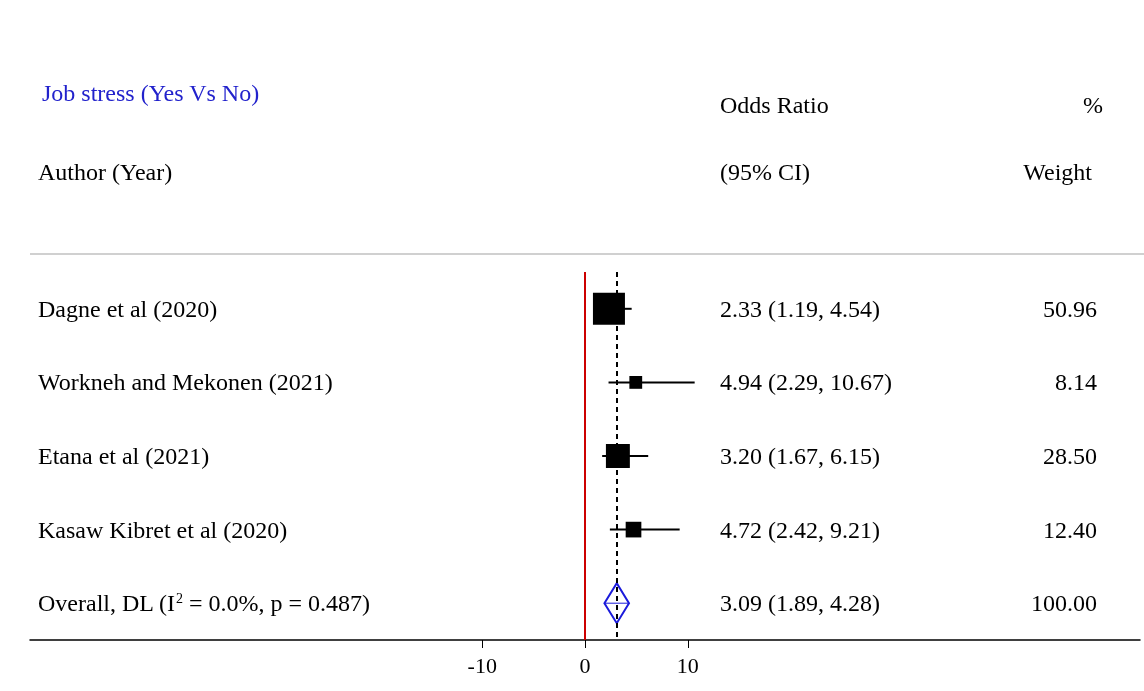 This screenshot has height=691, width=1144. What do you see at coordinates (1064, 603) in the screenshot?
I see `annotation: 100.00` at bounding box center [1064, 603].